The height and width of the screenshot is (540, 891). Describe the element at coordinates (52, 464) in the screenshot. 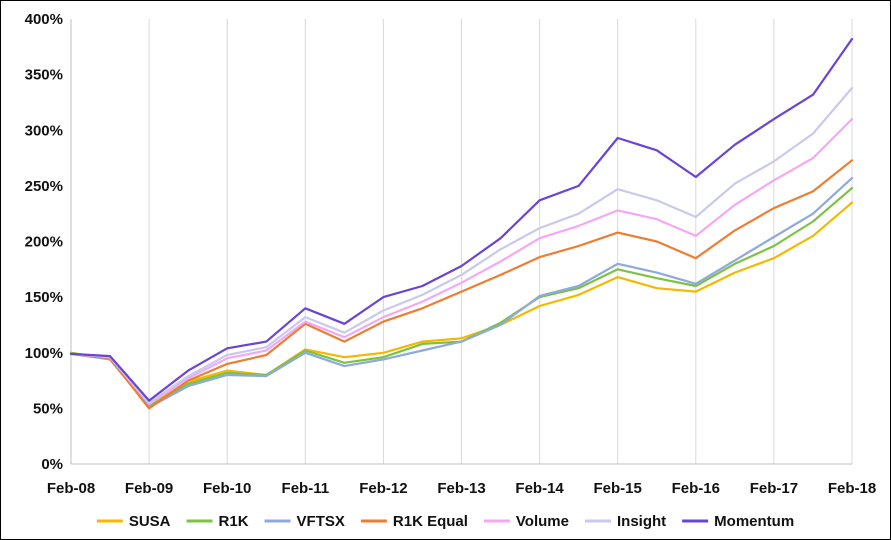

I see `y-tick-label: 0%` at that location.